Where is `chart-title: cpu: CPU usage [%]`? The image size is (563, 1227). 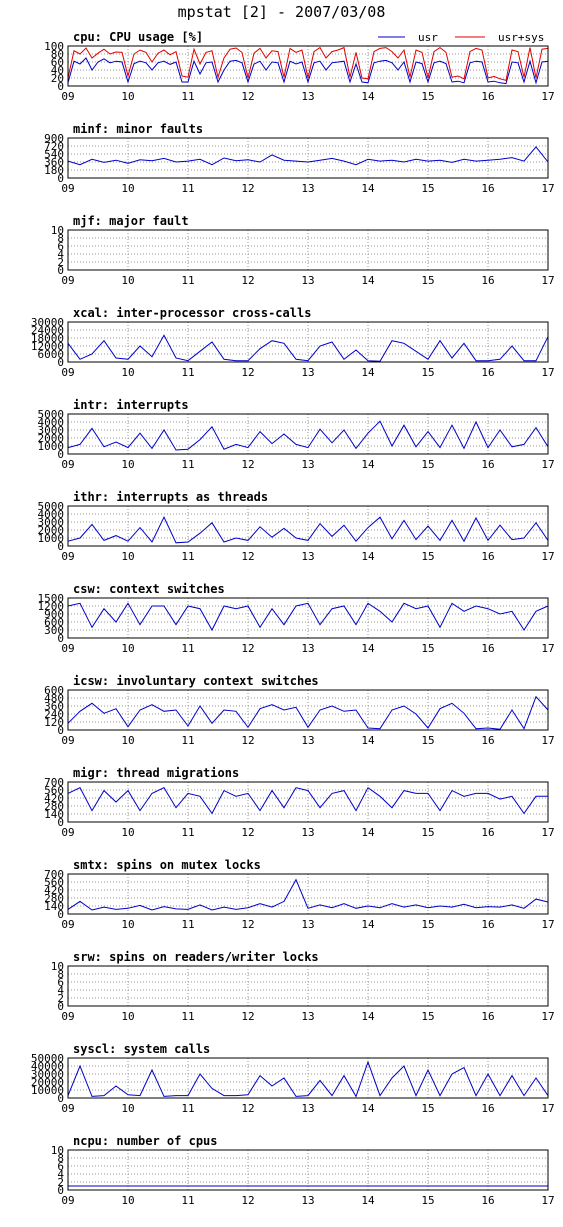 chart-title: cpu: CPU usage [%] is located at coordinates (138, 37).